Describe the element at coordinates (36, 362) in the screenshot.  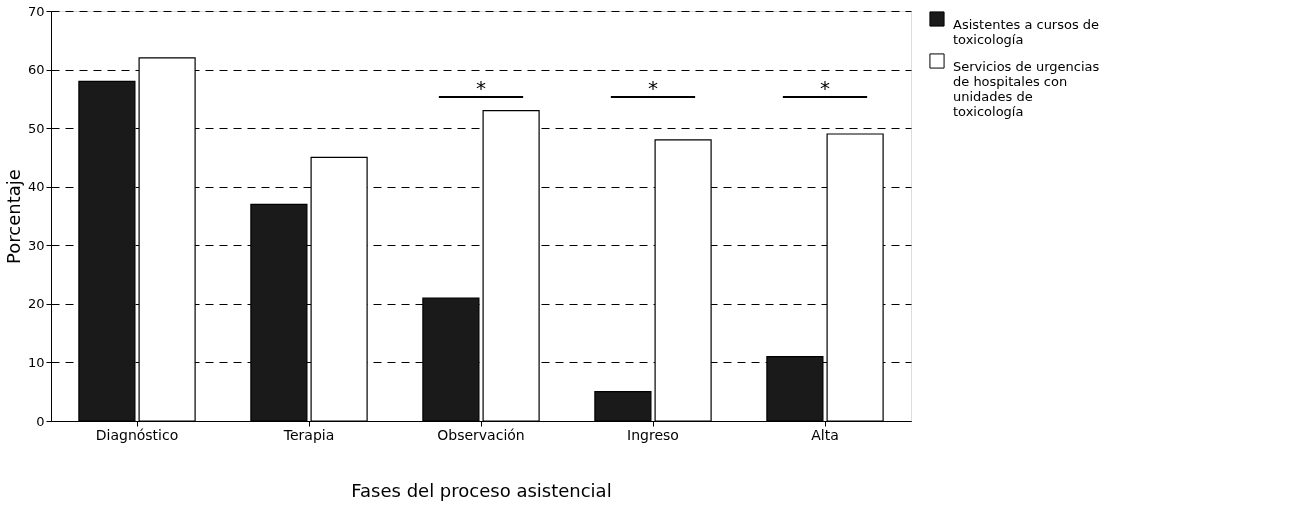
I see `y-tick-label: 10` at that location.